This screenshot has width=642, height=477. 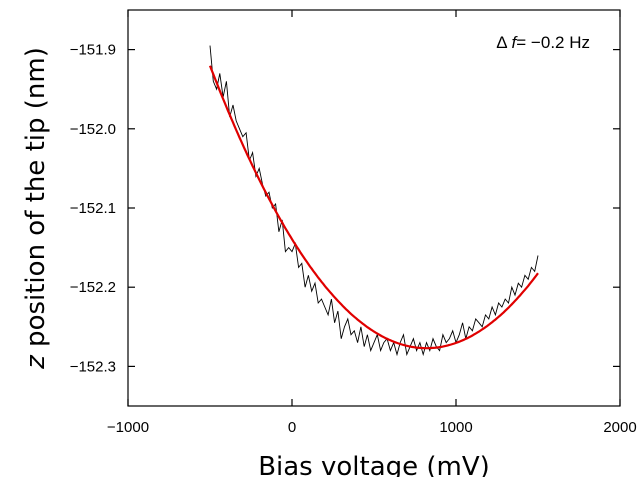 What do you see at coordinates (93, 366) in the screenshot?
I see `y-tick-label: −152.3` at bounding box center [93, 366].